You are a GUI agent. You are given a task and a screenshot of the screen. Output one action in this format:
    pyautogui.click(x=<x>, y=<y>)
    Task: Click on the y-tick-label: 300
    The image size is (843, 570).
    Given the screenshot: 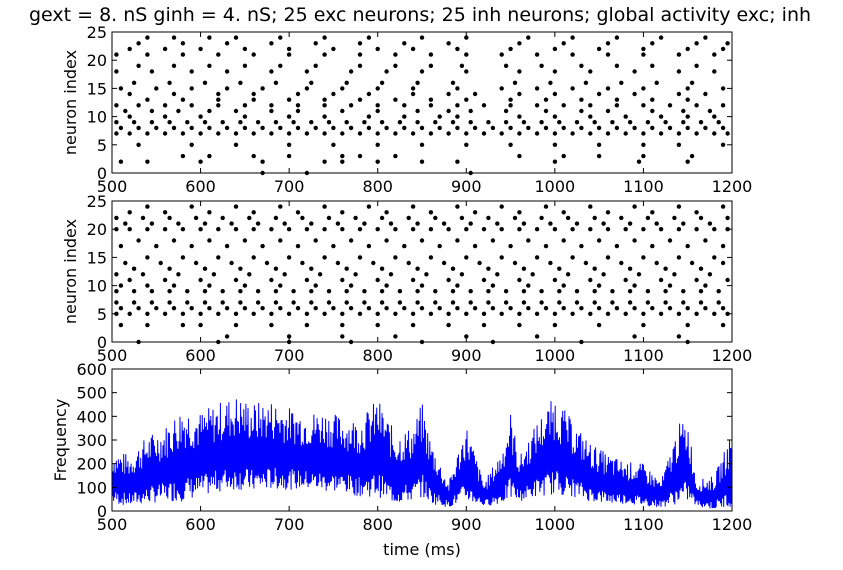 What is the action you would take?
    pyautogui.click(x=91, y=440)
    